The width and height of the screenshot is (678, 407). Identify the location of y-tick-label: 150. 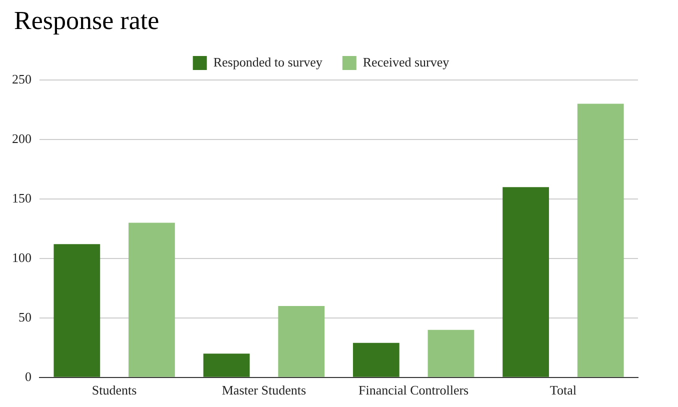
(22, 198).